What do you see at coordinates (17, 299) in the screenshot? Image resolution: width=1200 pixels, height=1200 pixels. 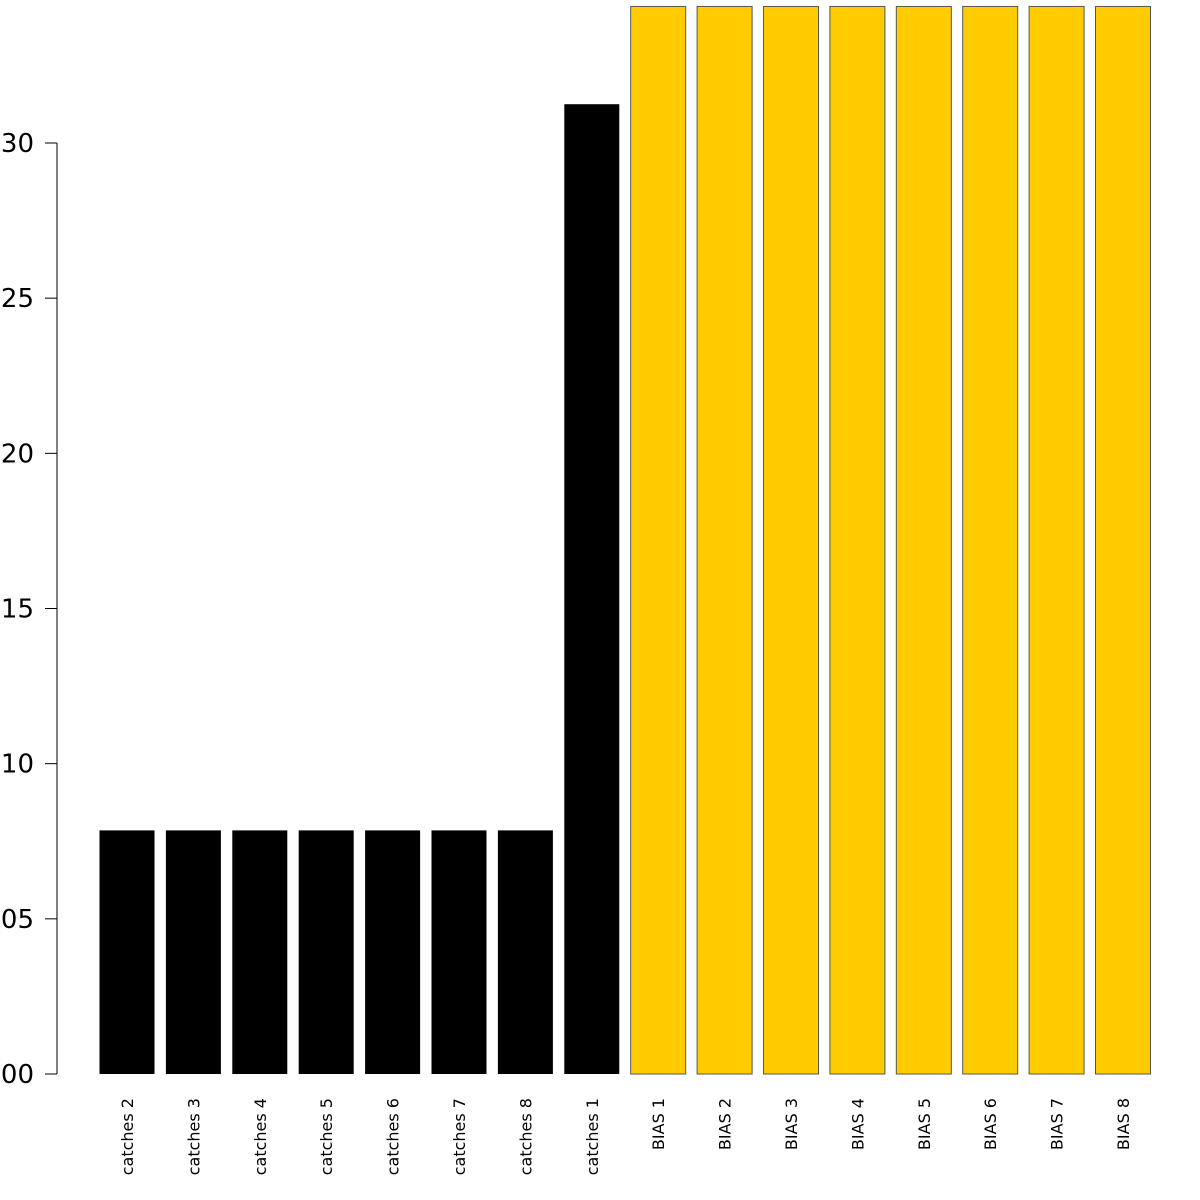 I see `y-tick-label: 25` at bounding box center [17, 299].